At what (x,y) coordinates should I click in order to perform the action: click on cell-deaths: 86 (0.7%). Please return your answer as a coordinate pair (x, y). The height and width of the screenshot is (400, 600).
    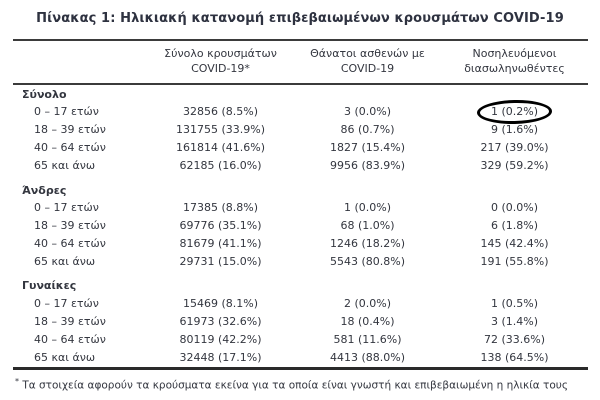
    Looking at the image, I should click on (367, 130).